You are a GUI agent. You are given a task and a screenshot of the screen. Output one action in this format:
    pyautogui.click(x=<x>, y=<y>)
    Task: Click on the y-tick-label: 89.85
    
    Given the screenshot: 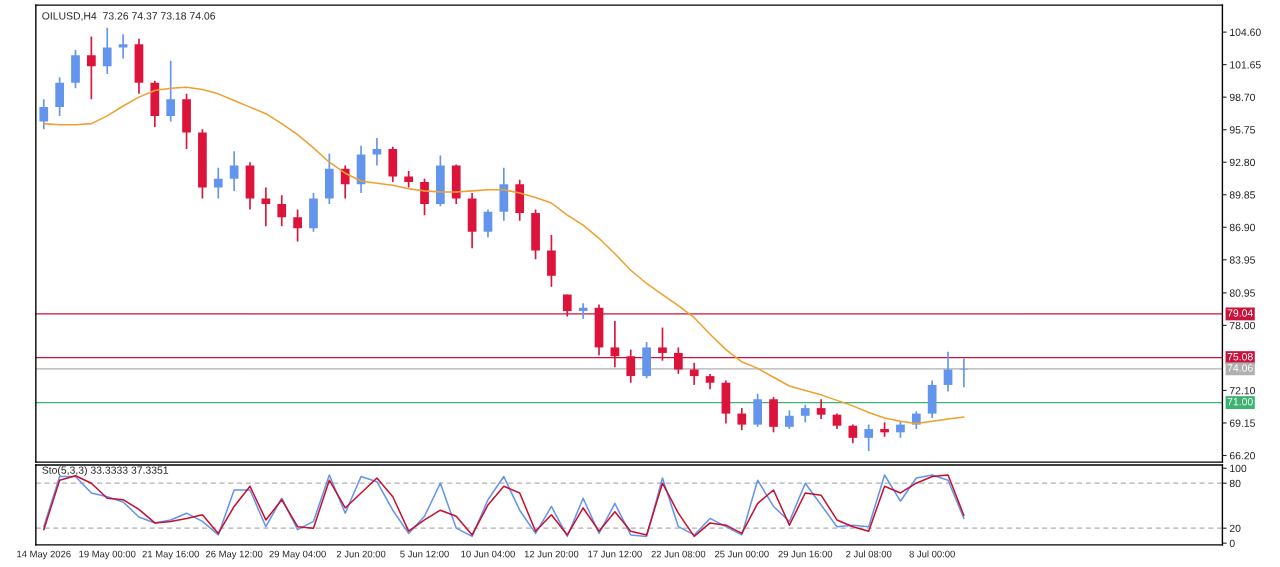 What is the action you would take?
    pyautogui.click(x=1242, y=195)
    